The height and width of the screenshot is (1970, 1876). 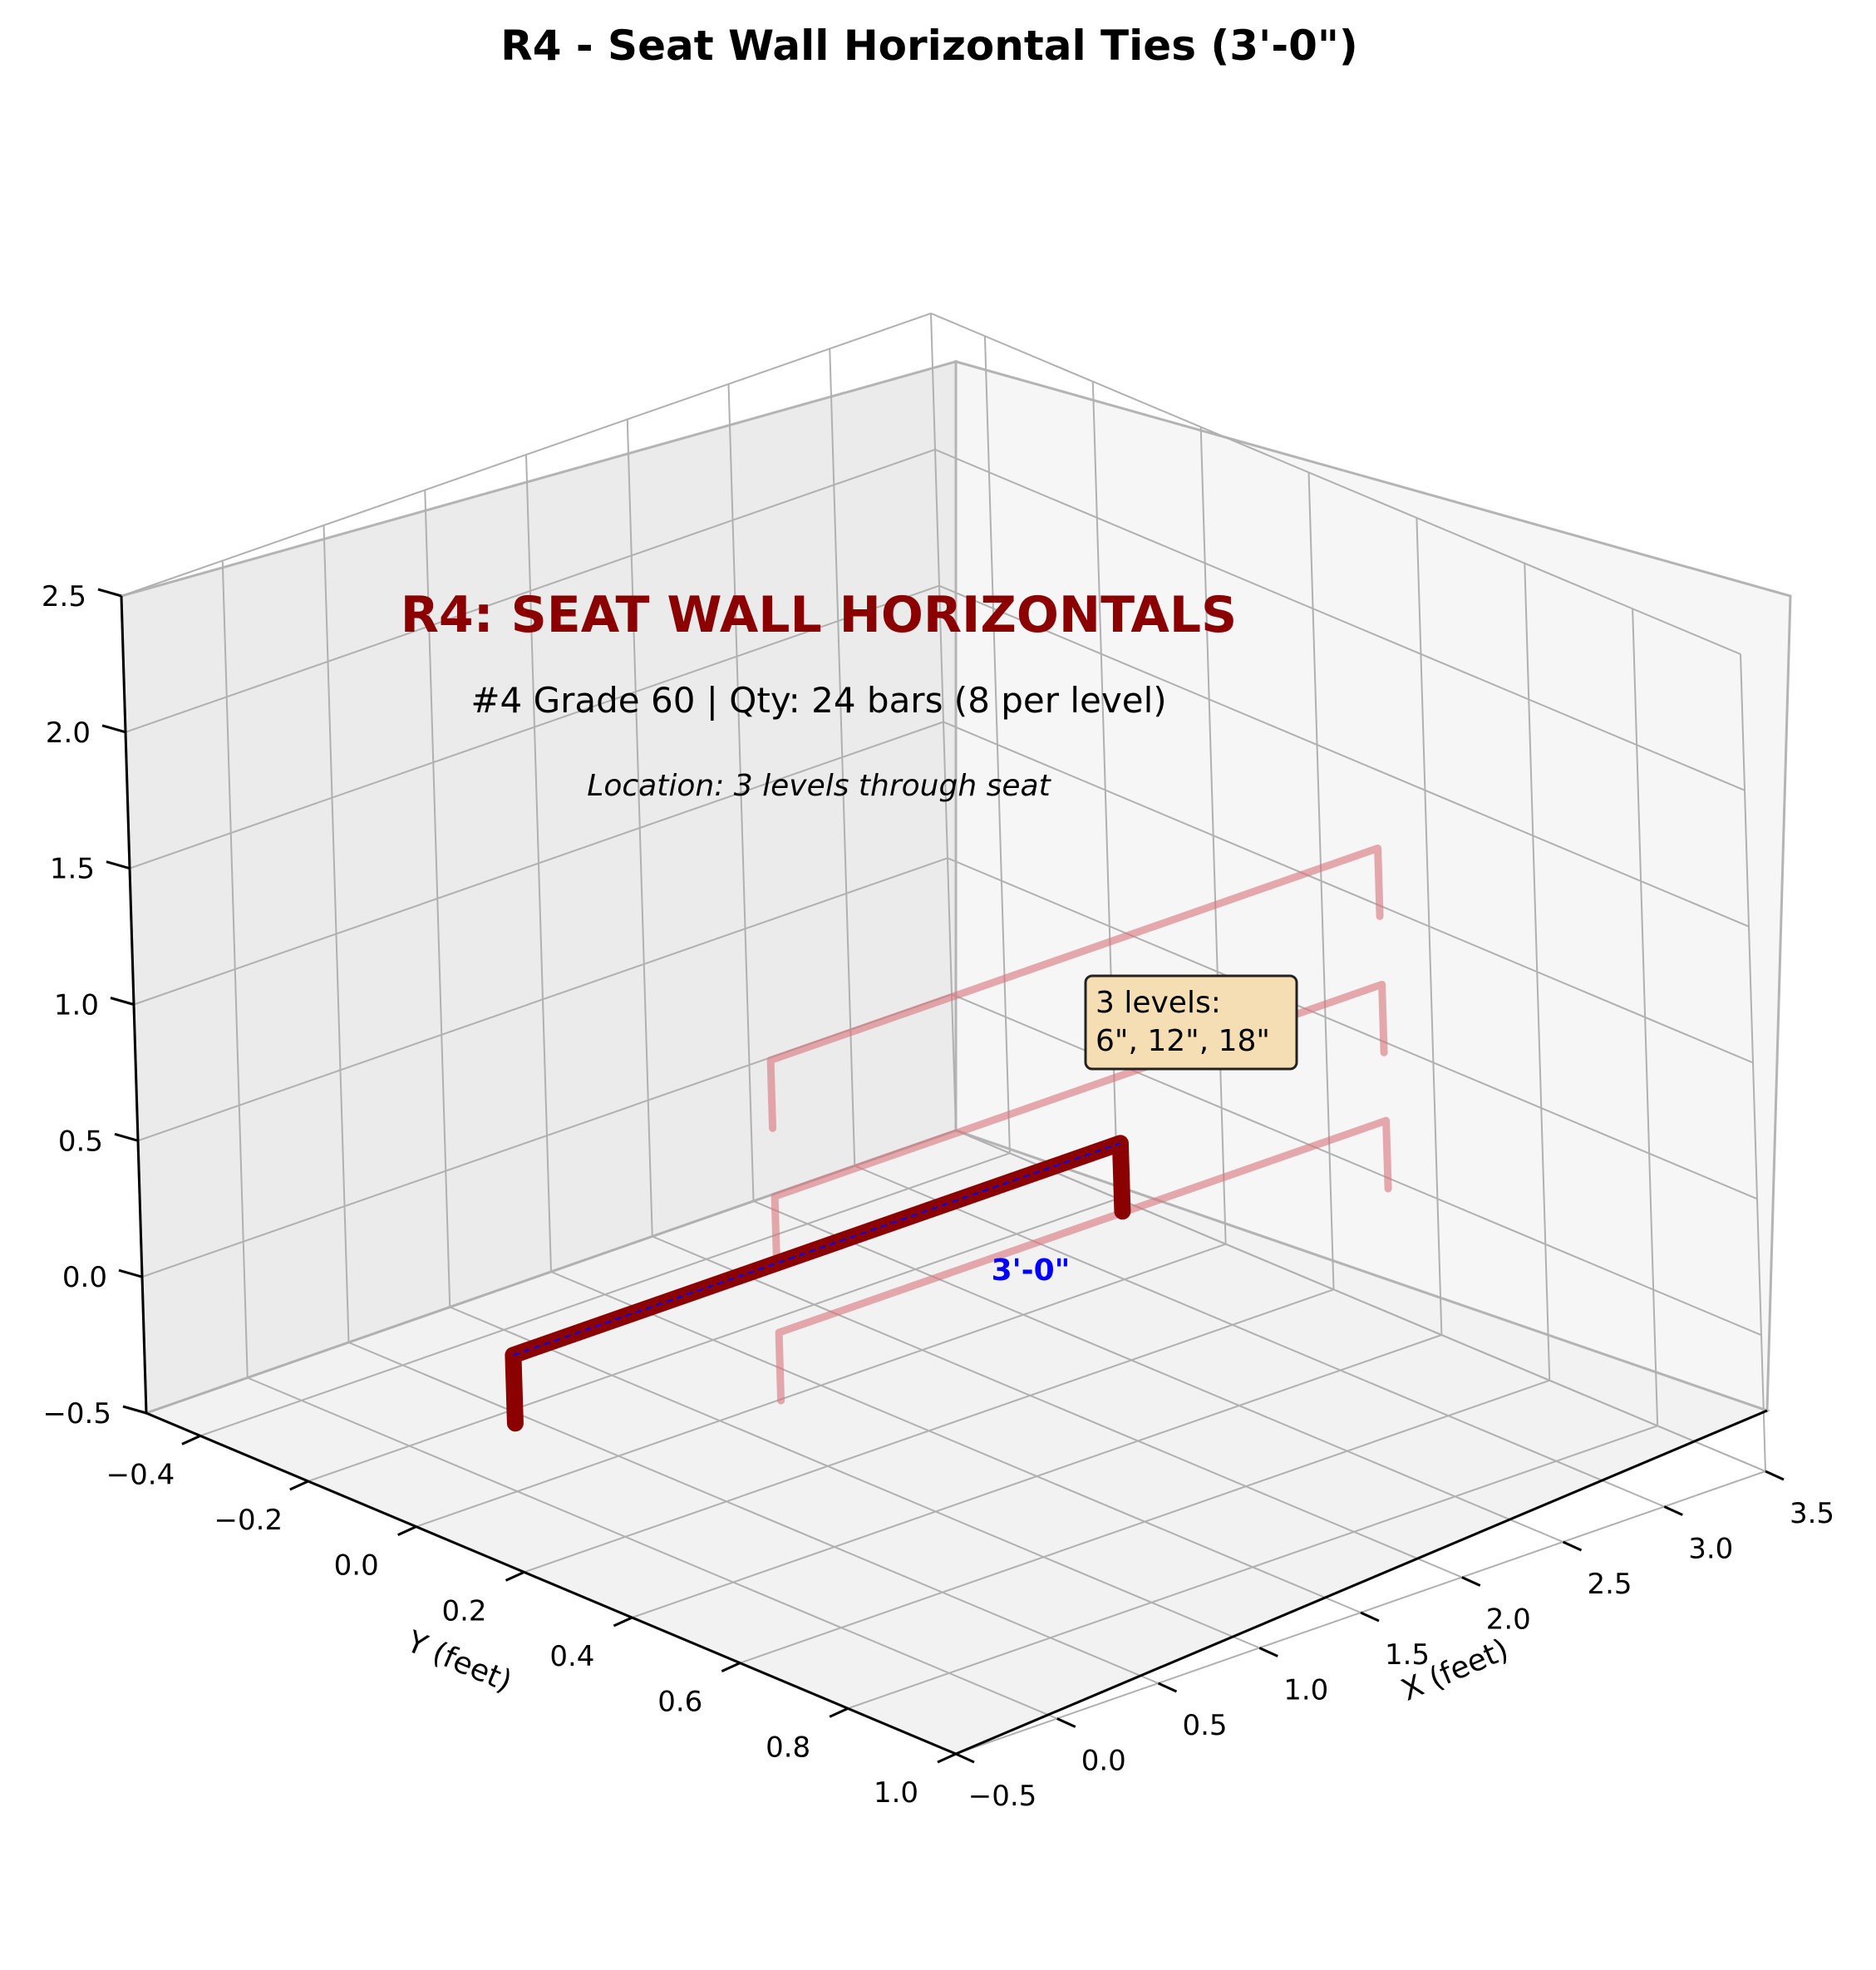 I want to click on x-tick-label: 2.5, so click(x=1609, y=1584).